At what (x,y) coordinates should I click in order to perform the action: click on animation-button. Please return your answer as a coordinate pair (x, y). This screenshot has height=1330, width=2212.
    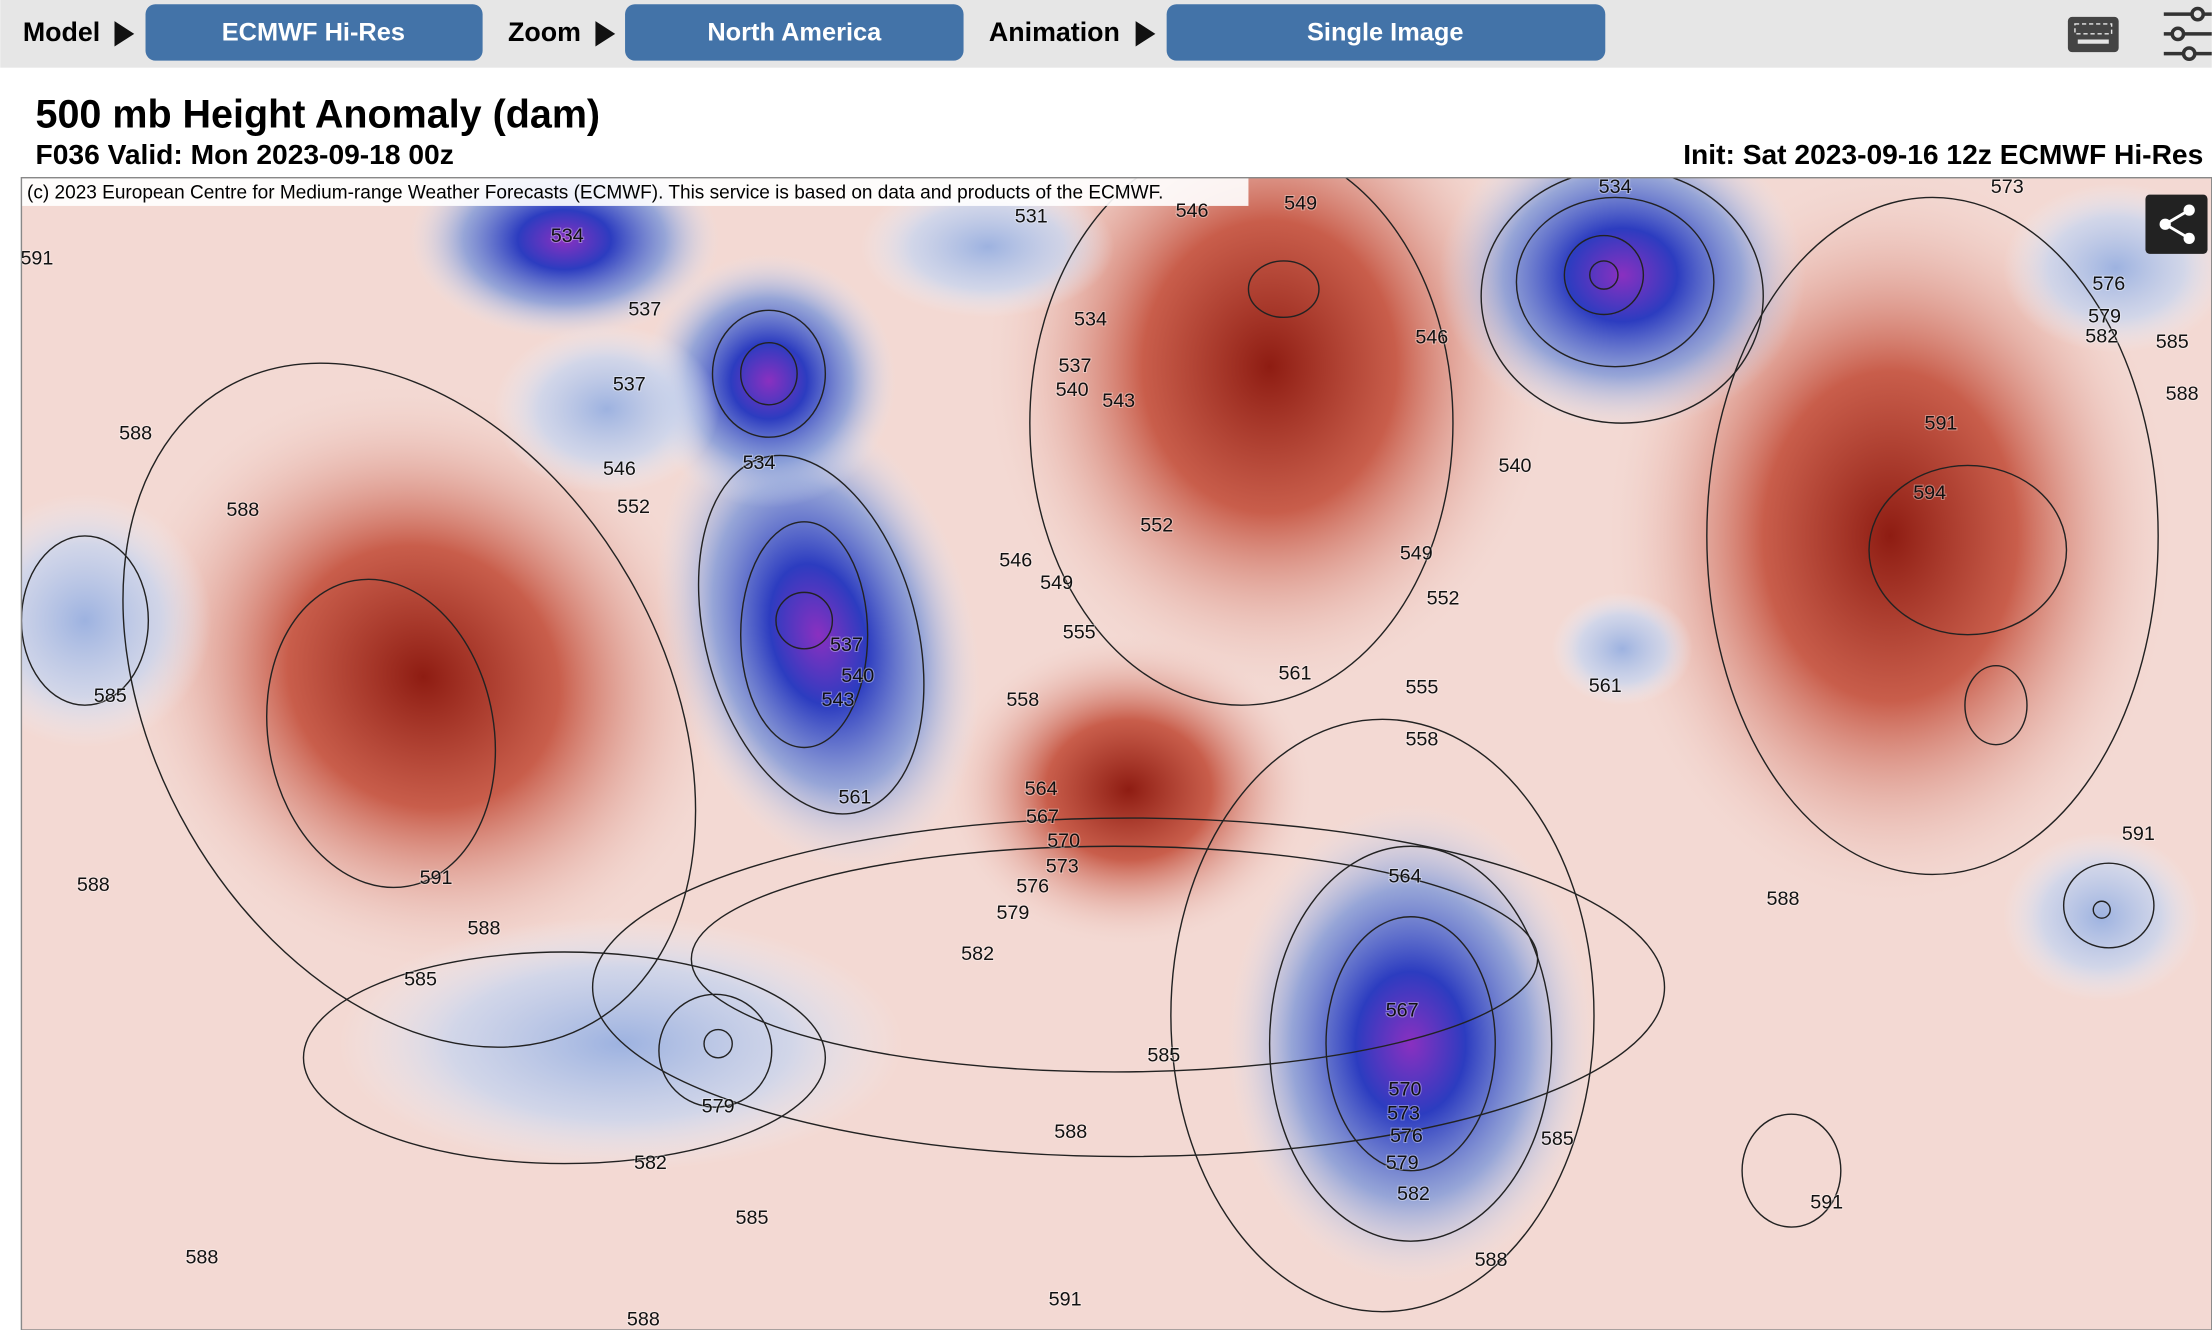
    Looking at the image, I should click on (1386, 32).